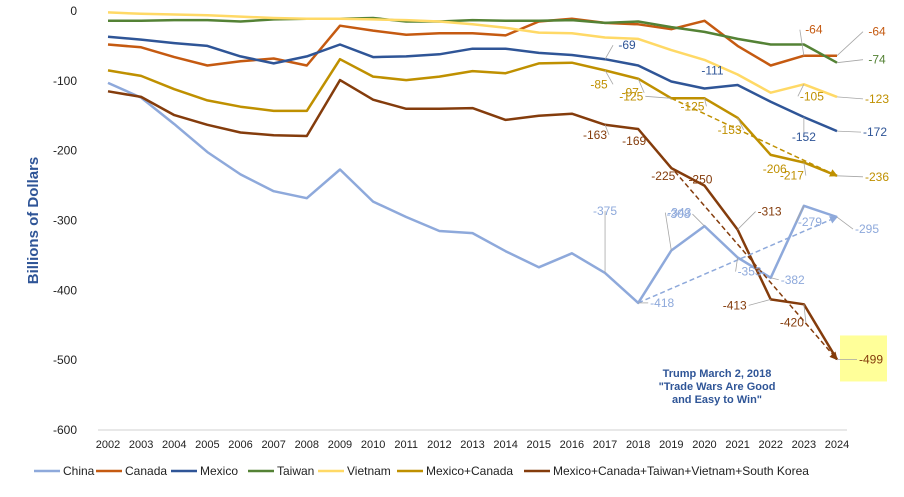 The height and width of the screenshot is (497, 904). What do you see at coordinates (505, 445) in the screenshot?
I see `x-tick-label: 2014` at bounding box center [505, 445].